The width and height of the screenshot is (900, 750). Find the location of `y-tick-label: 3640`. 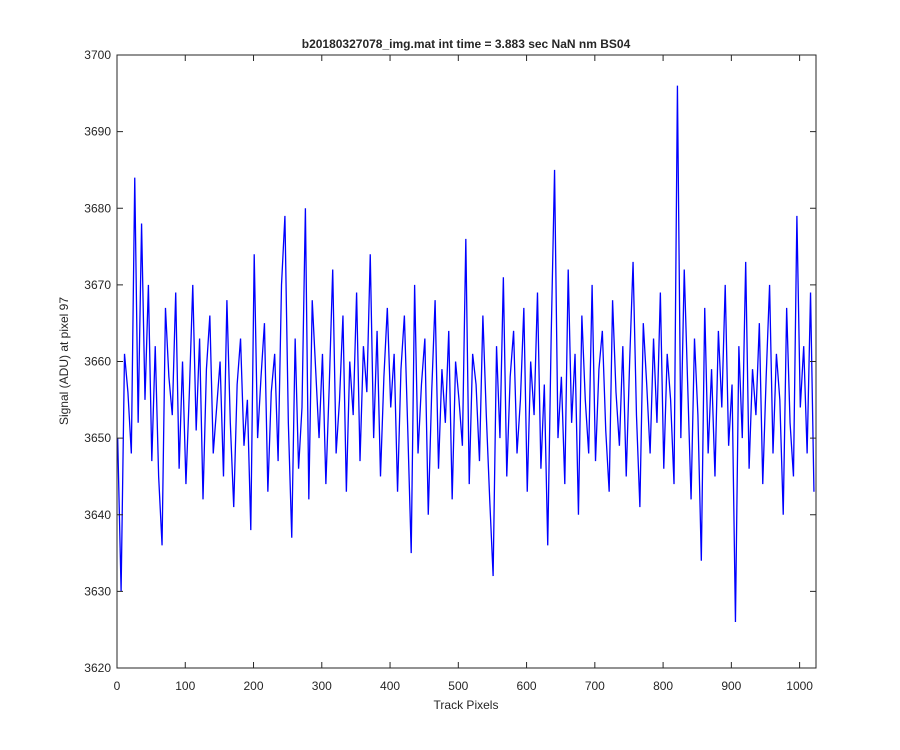

y-tick-label: 3640 is located at coordinates (97, 515).